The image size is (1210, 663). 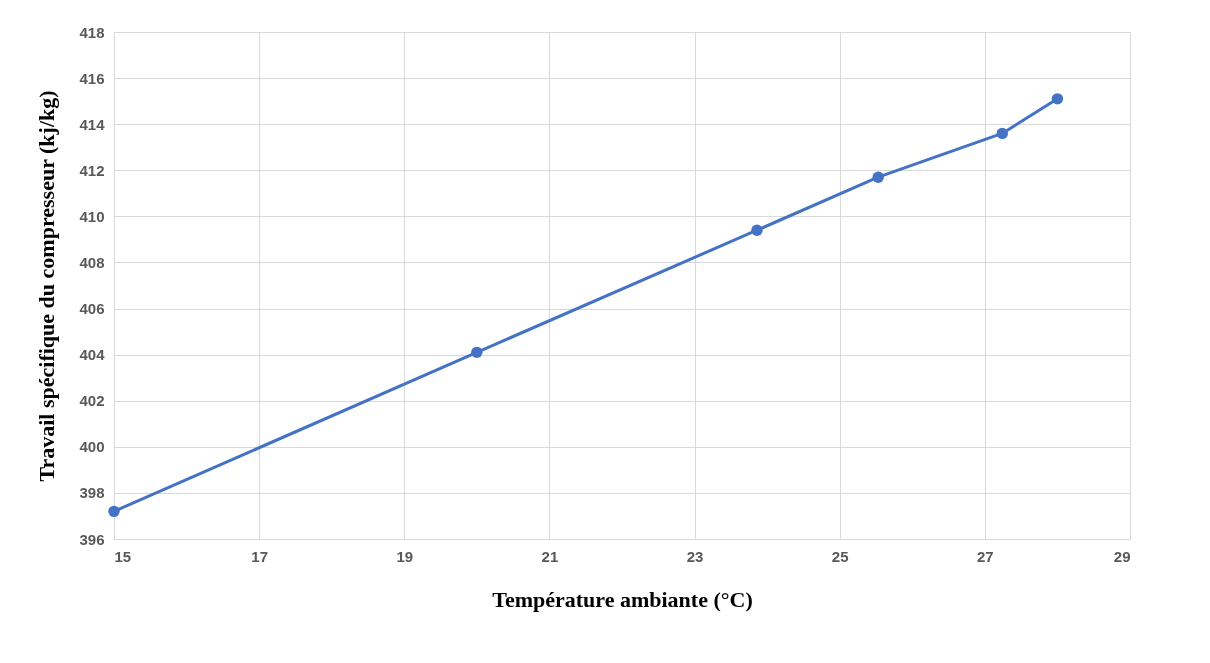 What do you see at coordinates (1122, 556) in the screenshot?
I see `x-tick-label: 29` at bounding box center [1122, 556].